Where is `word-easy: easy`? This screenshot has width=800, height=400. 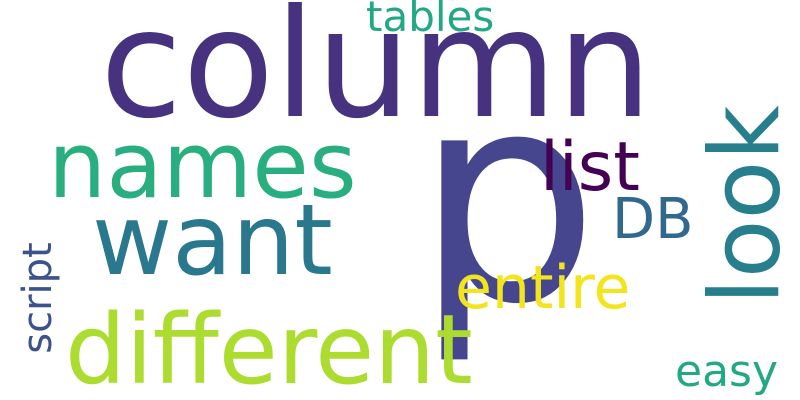
word-easy: easy is located at coordinates (726, 372).